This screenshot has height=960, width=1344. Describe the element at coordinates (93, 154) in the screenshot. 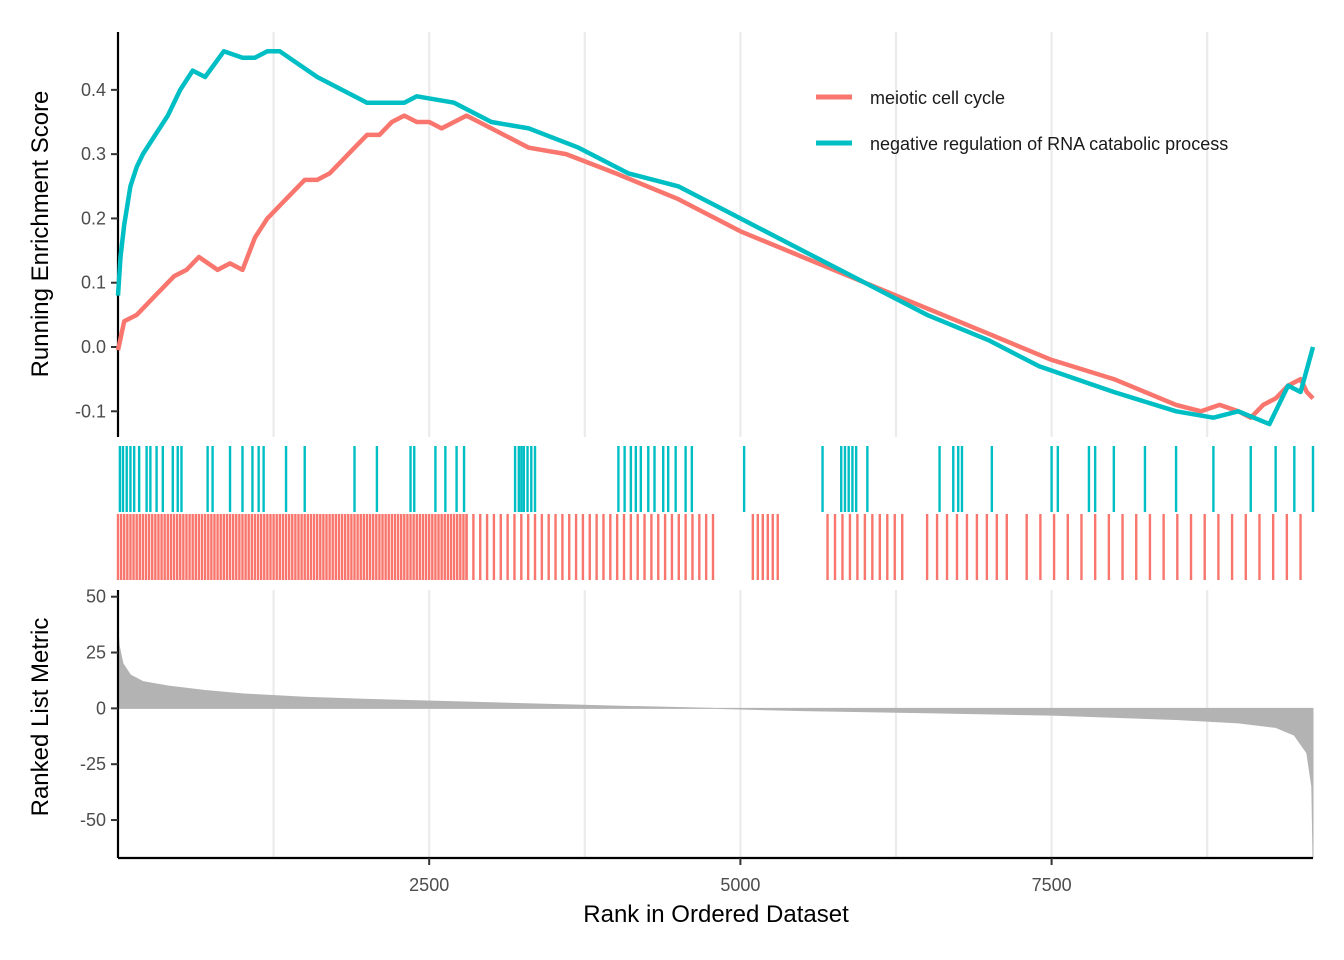

I see `y-tick-label: 0.3` at that location.